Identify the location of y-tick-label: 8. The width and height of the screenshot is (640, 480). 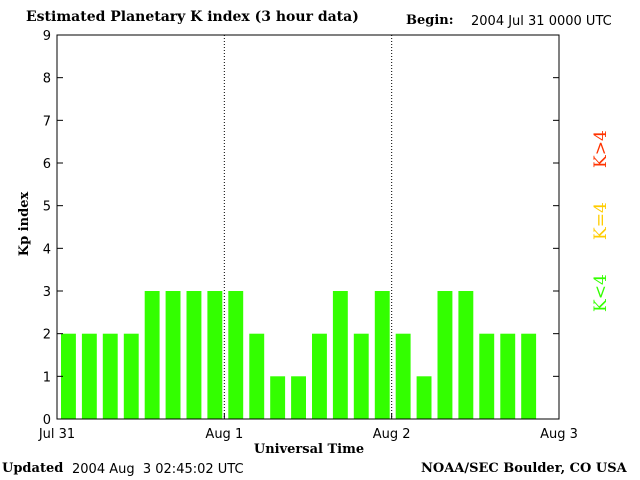
(47, 79).